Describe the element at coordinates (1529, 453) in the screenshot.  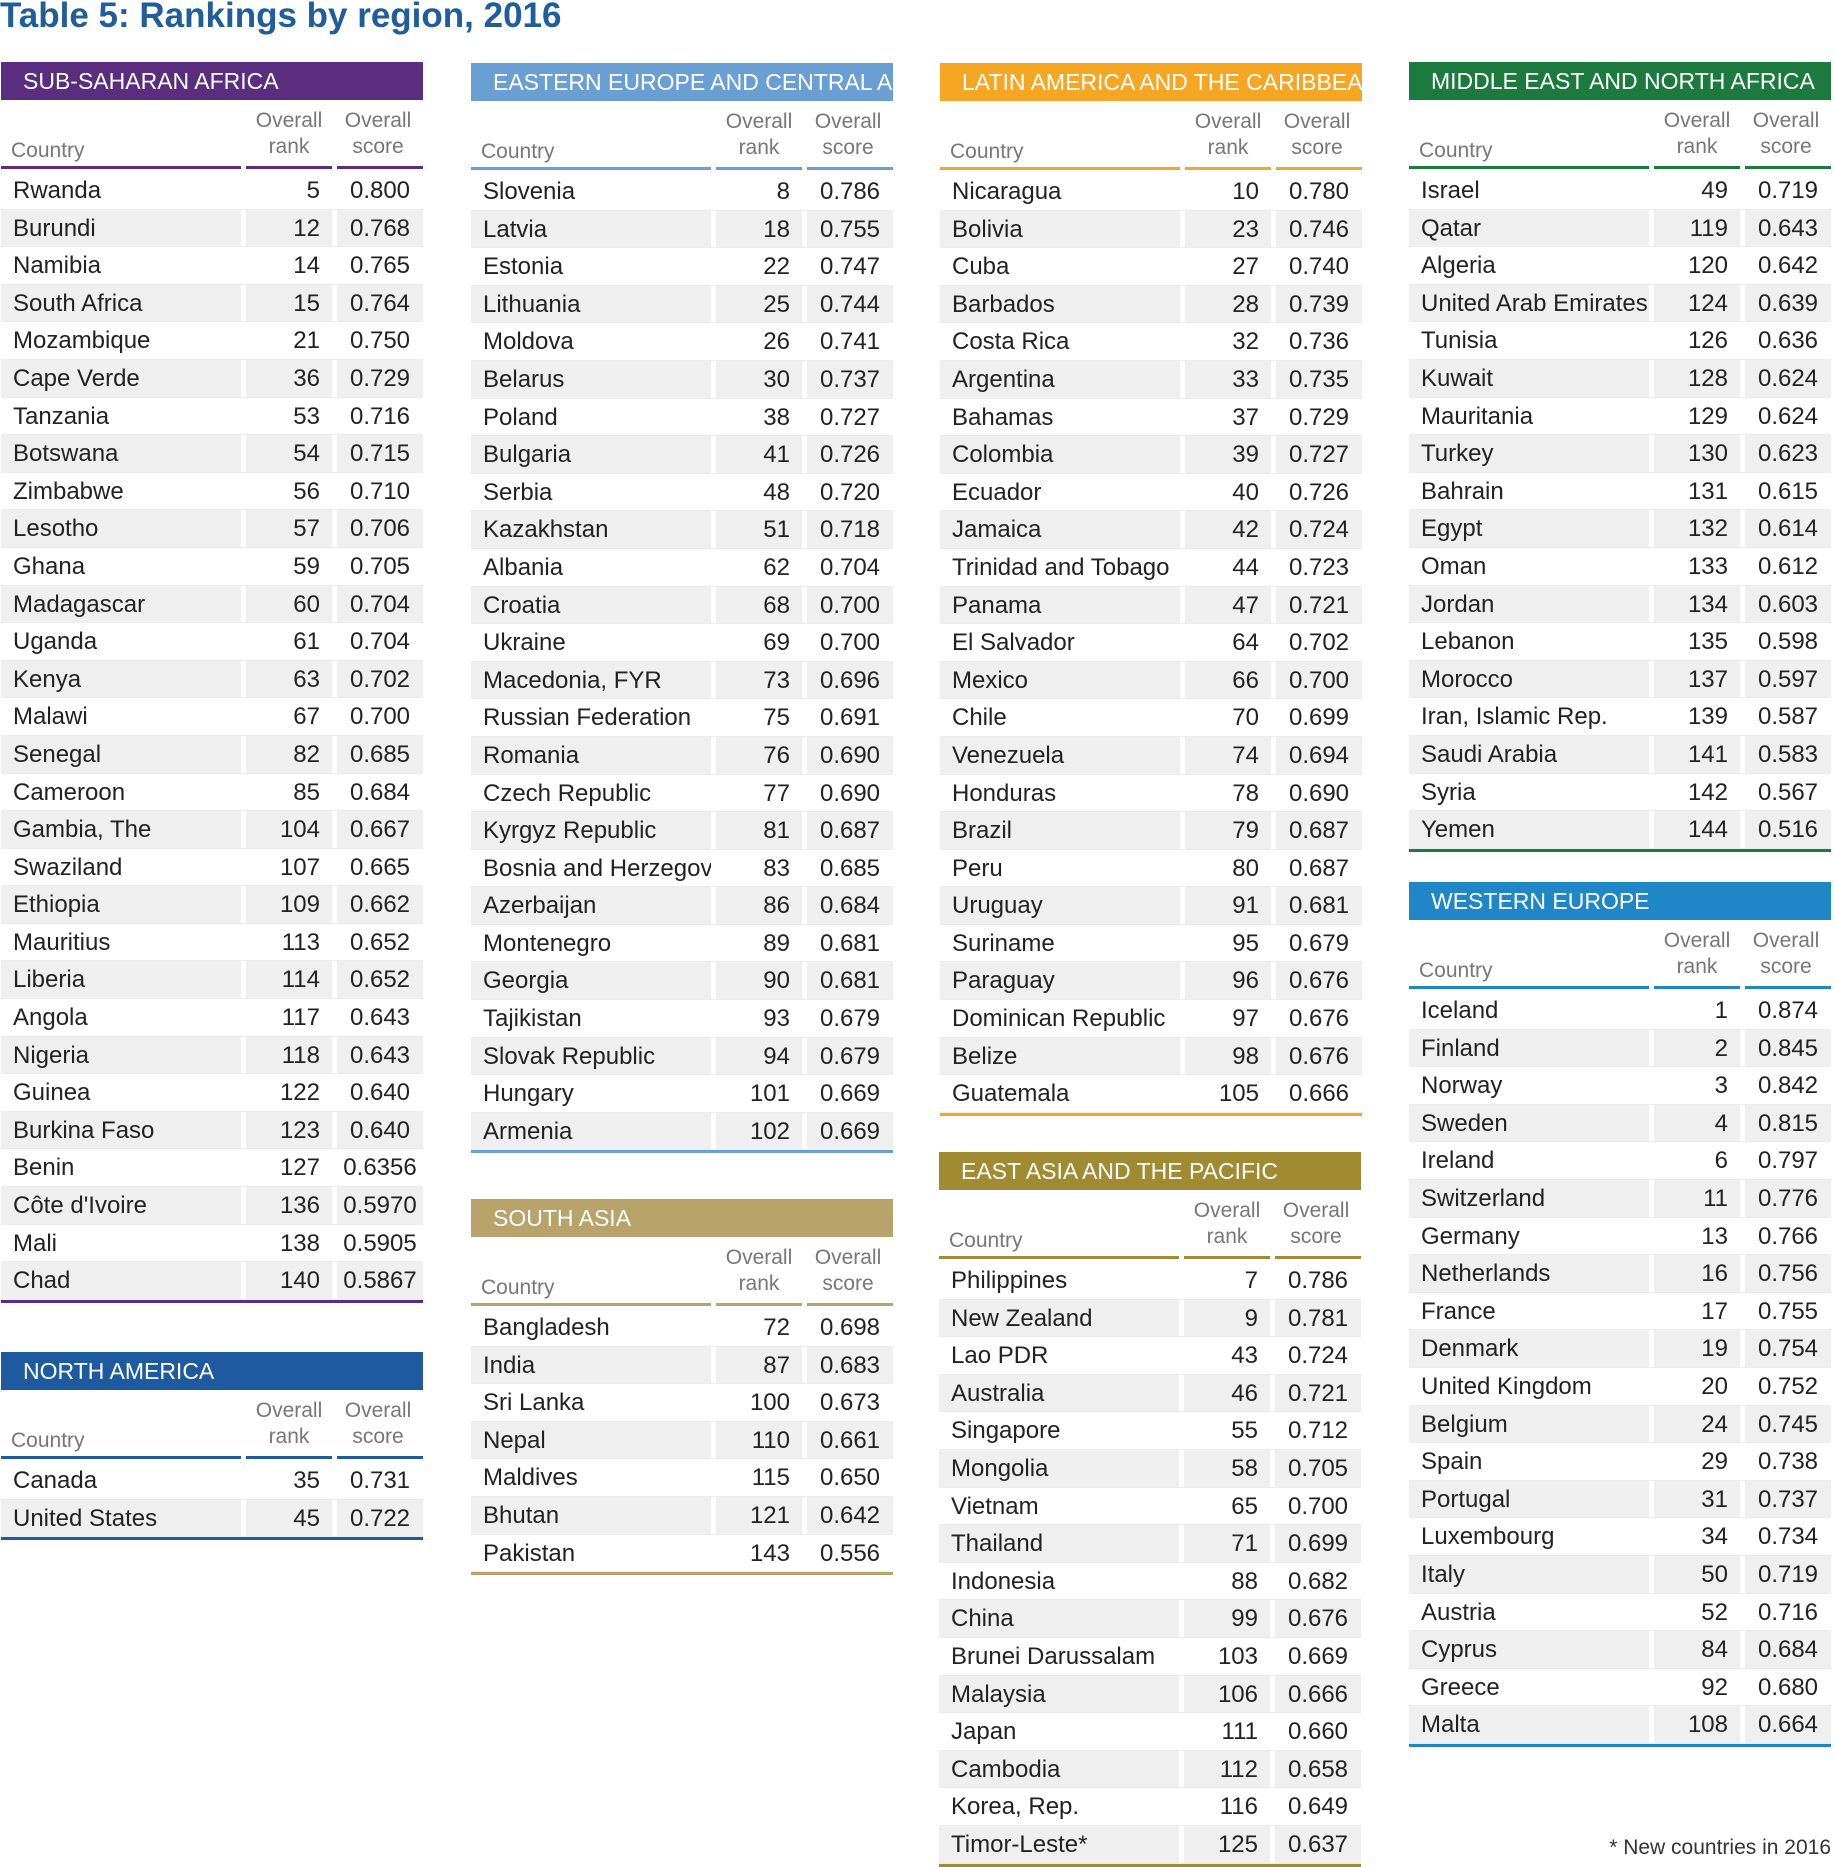
I see `country-cell: Turkey` at that location.